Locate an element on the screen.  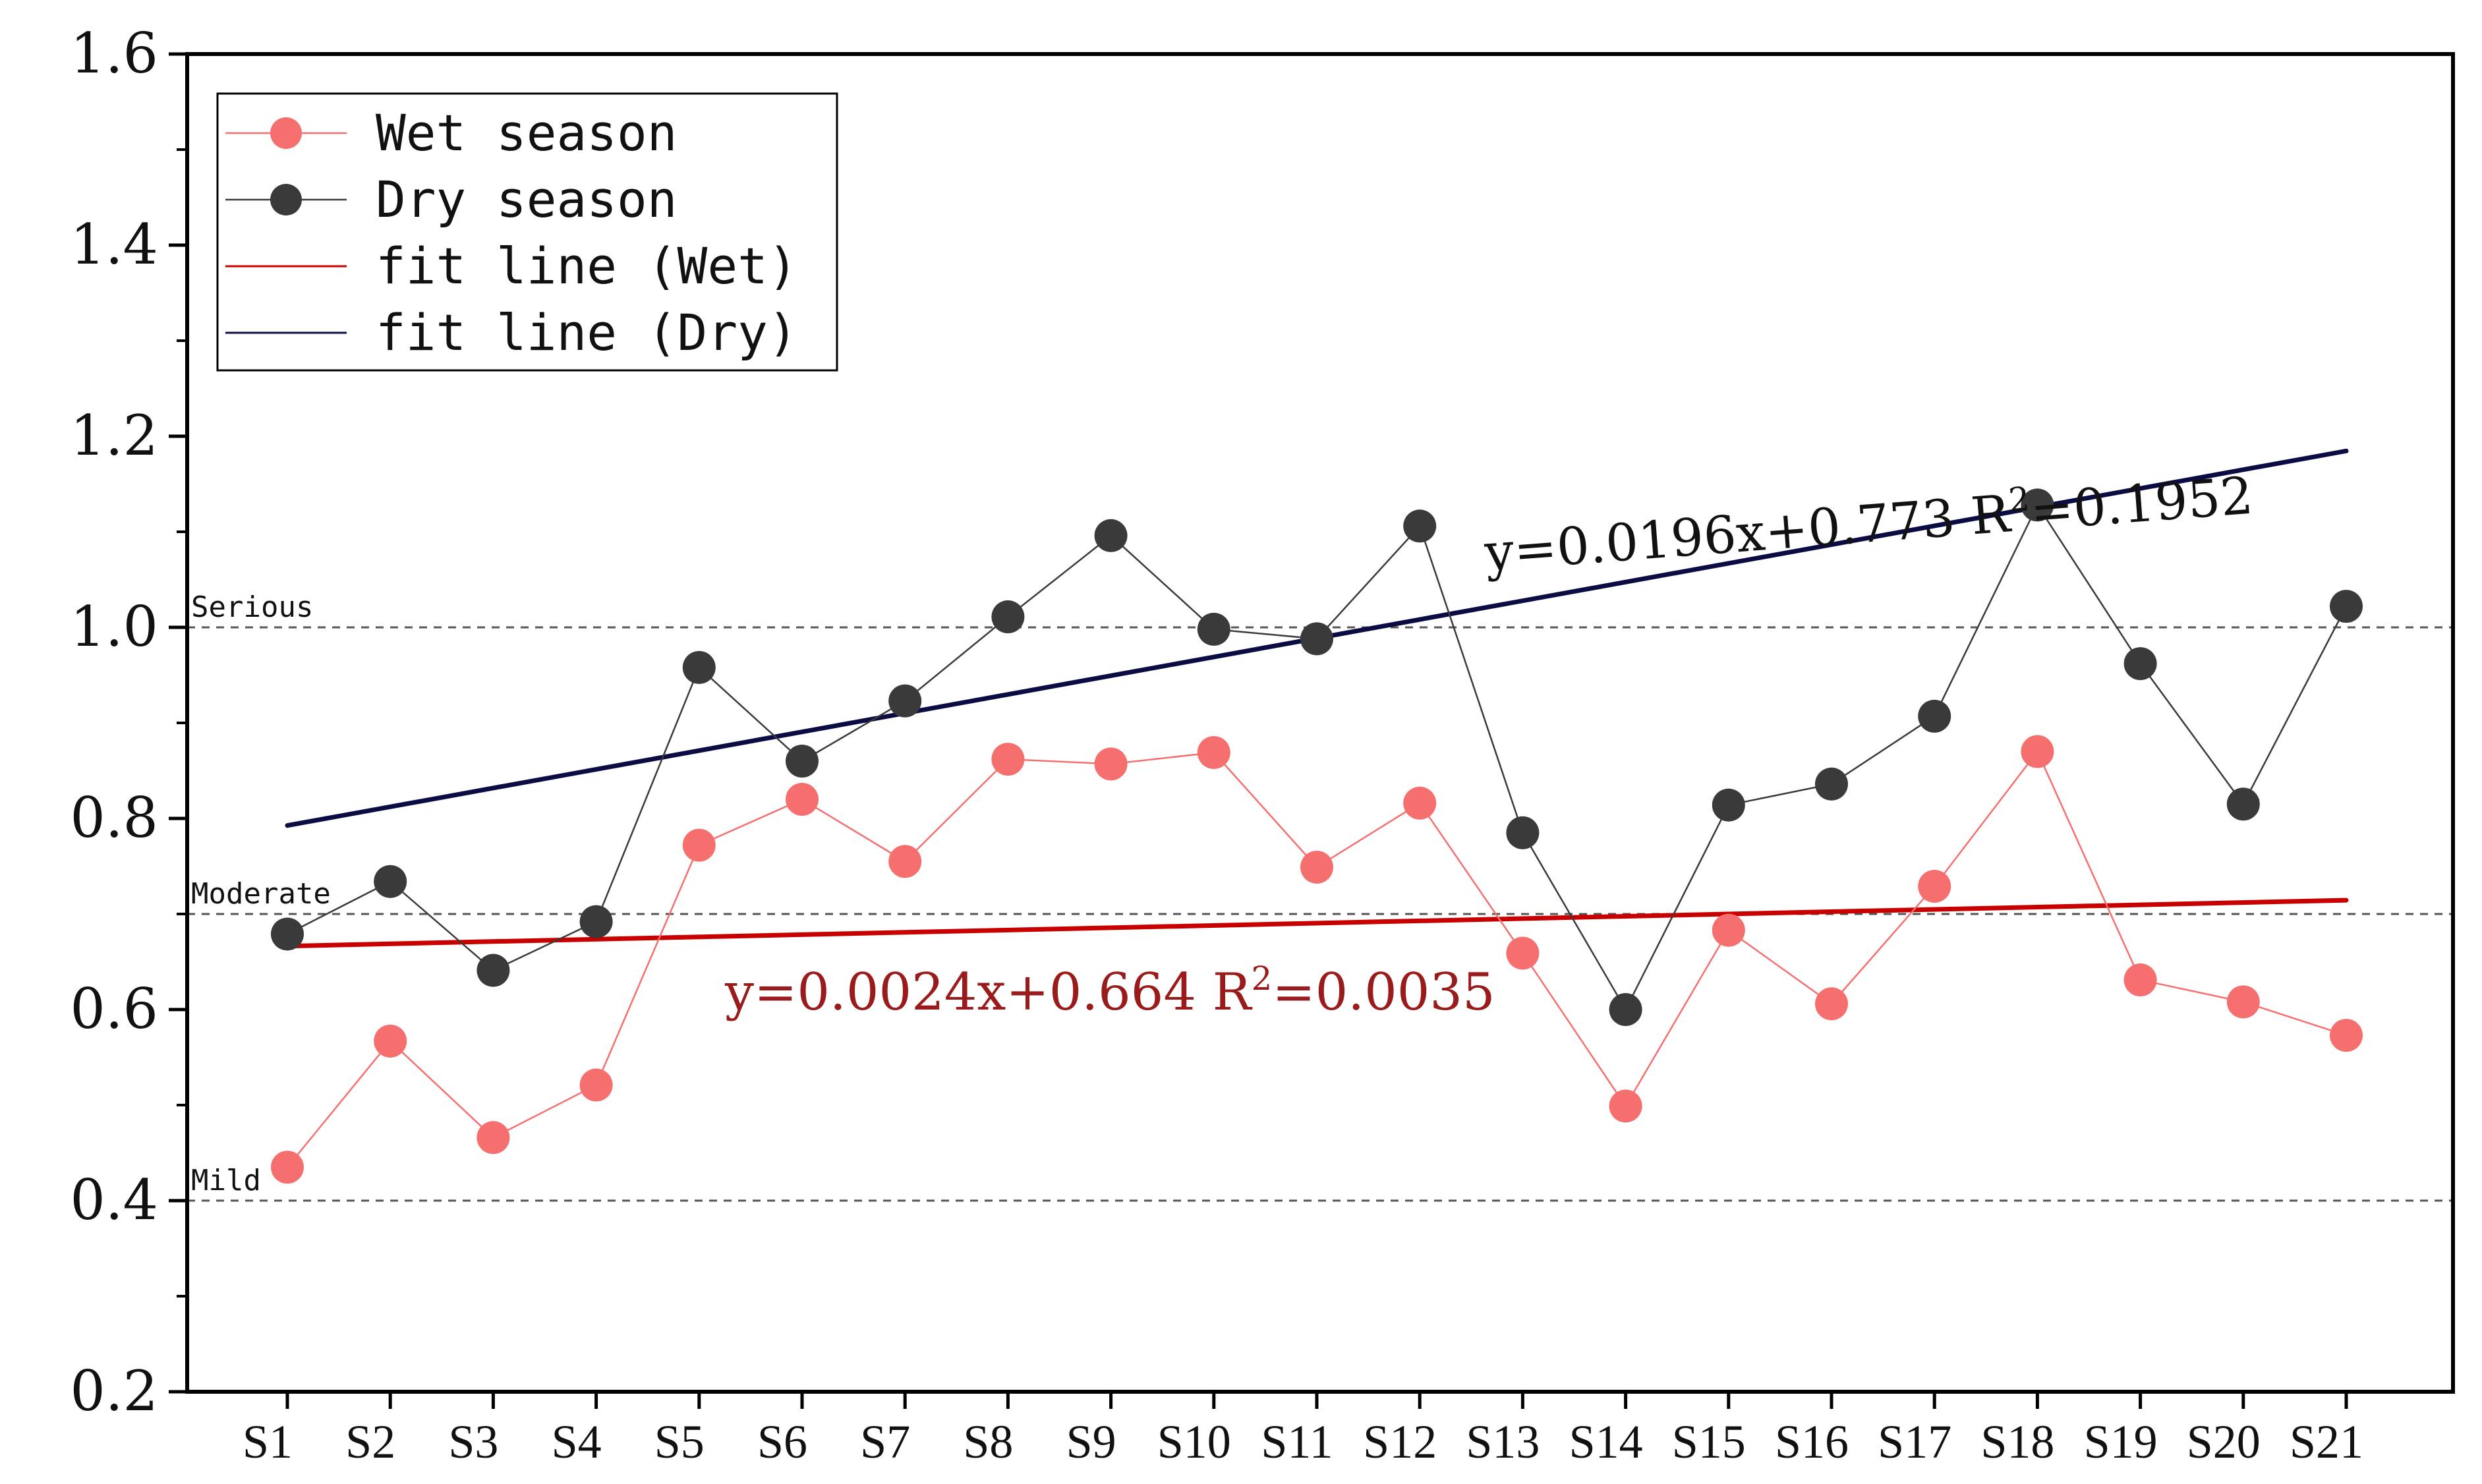
x-tick-label-s4: S4 is located at coordinates (577, 1441).